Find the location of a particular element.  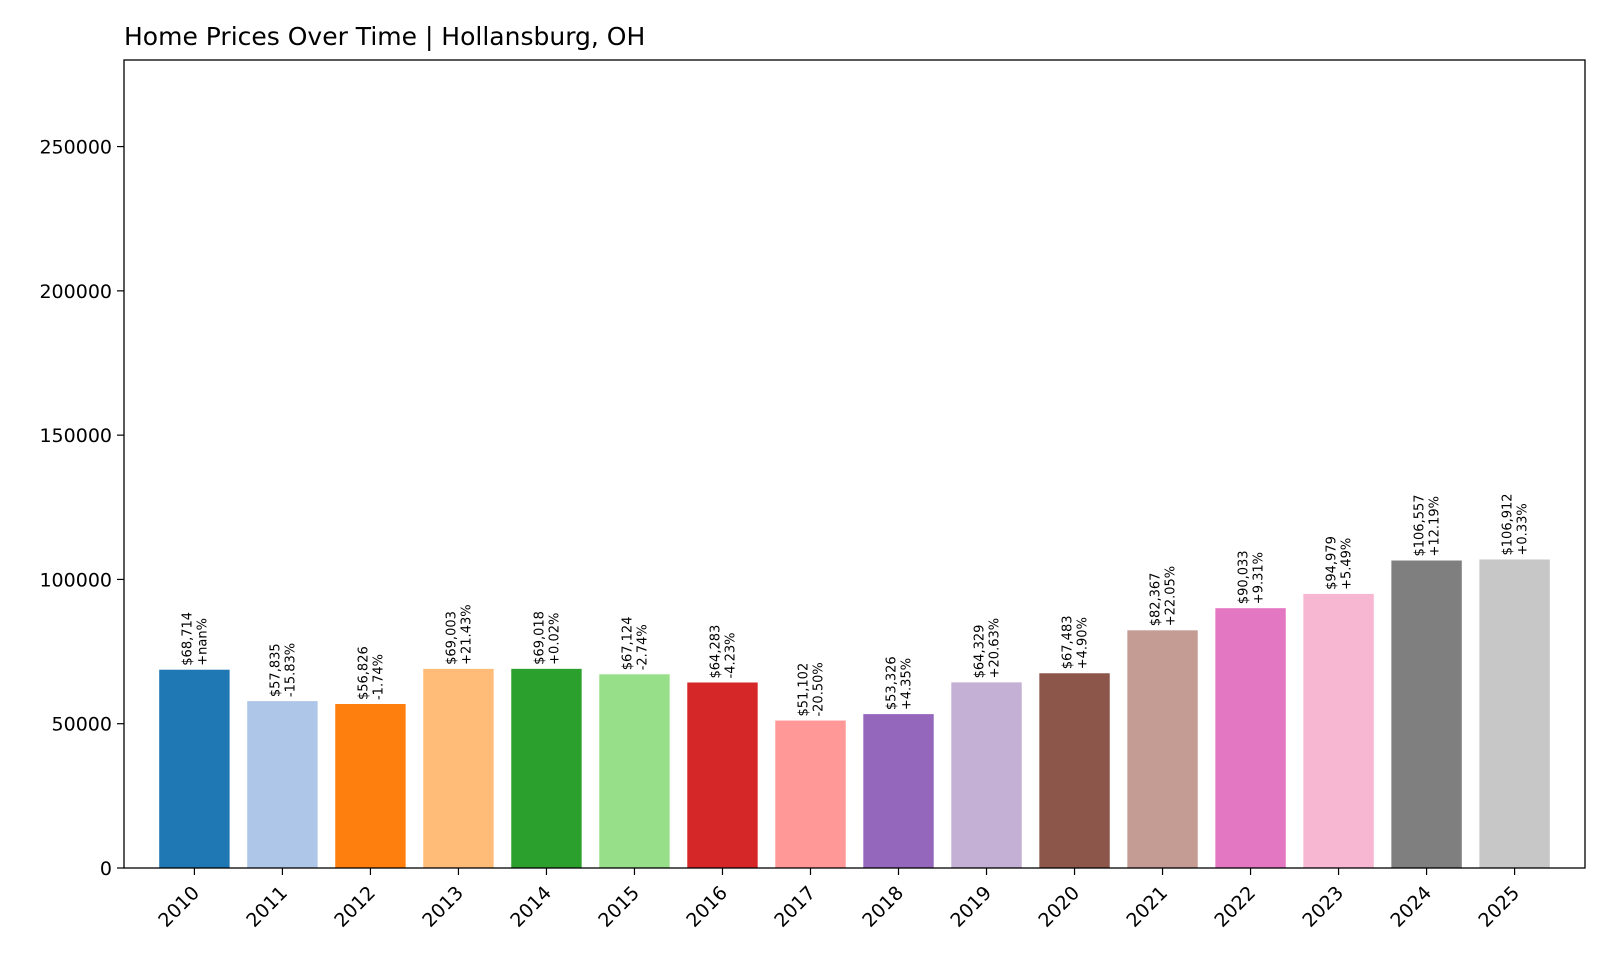

y-tick-label-200000: 200000 is located at coordinates (75, 292).